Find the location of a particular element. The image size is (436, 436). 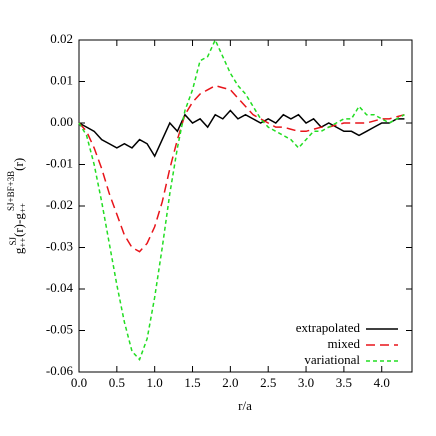

x-tick-label: 1.0 is located at coordinates (155, 382).